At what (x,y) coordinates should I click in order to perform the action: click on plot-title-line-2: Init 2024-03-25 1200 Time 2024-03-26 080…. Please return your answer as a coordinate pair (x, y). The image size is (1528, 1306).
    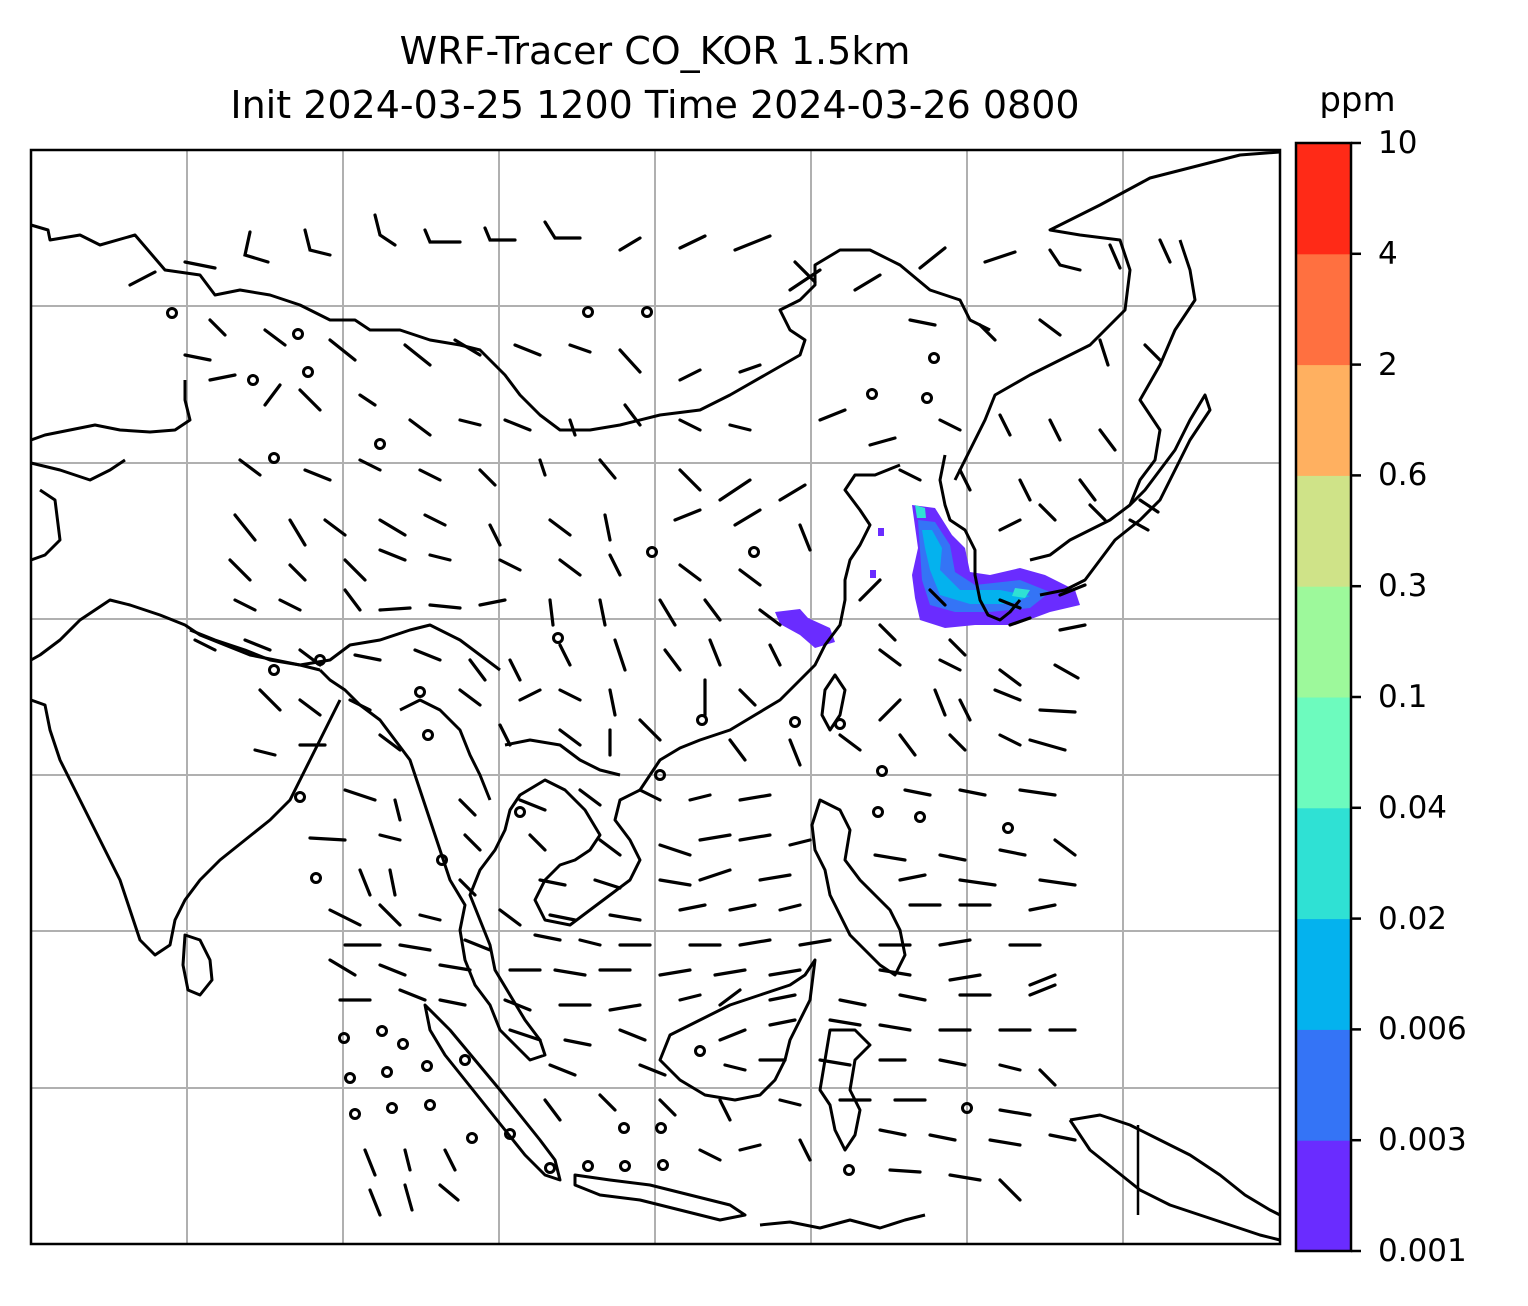
    Looking at the image, I should click on (655, 105).